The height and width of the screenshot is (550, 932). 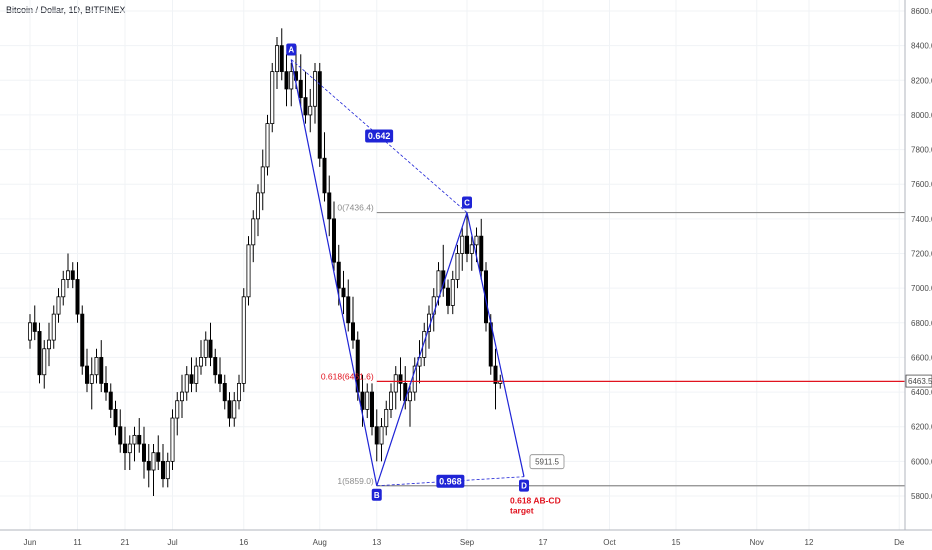 I want to click on y-tick-label: 6800.0, so click(x=921, y=323).